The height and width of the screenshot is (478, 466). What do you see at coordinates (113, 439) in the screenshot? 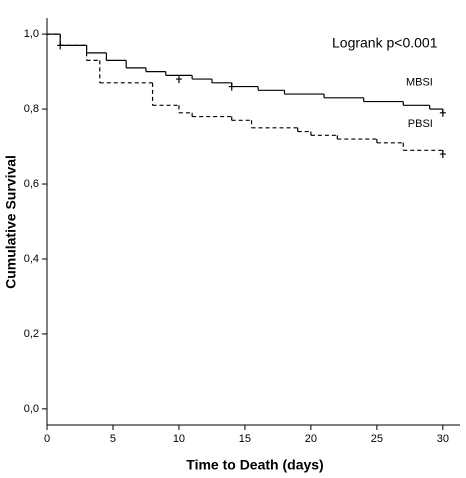
I see `x-tick-label: 5` at bounding box center [113, 439].